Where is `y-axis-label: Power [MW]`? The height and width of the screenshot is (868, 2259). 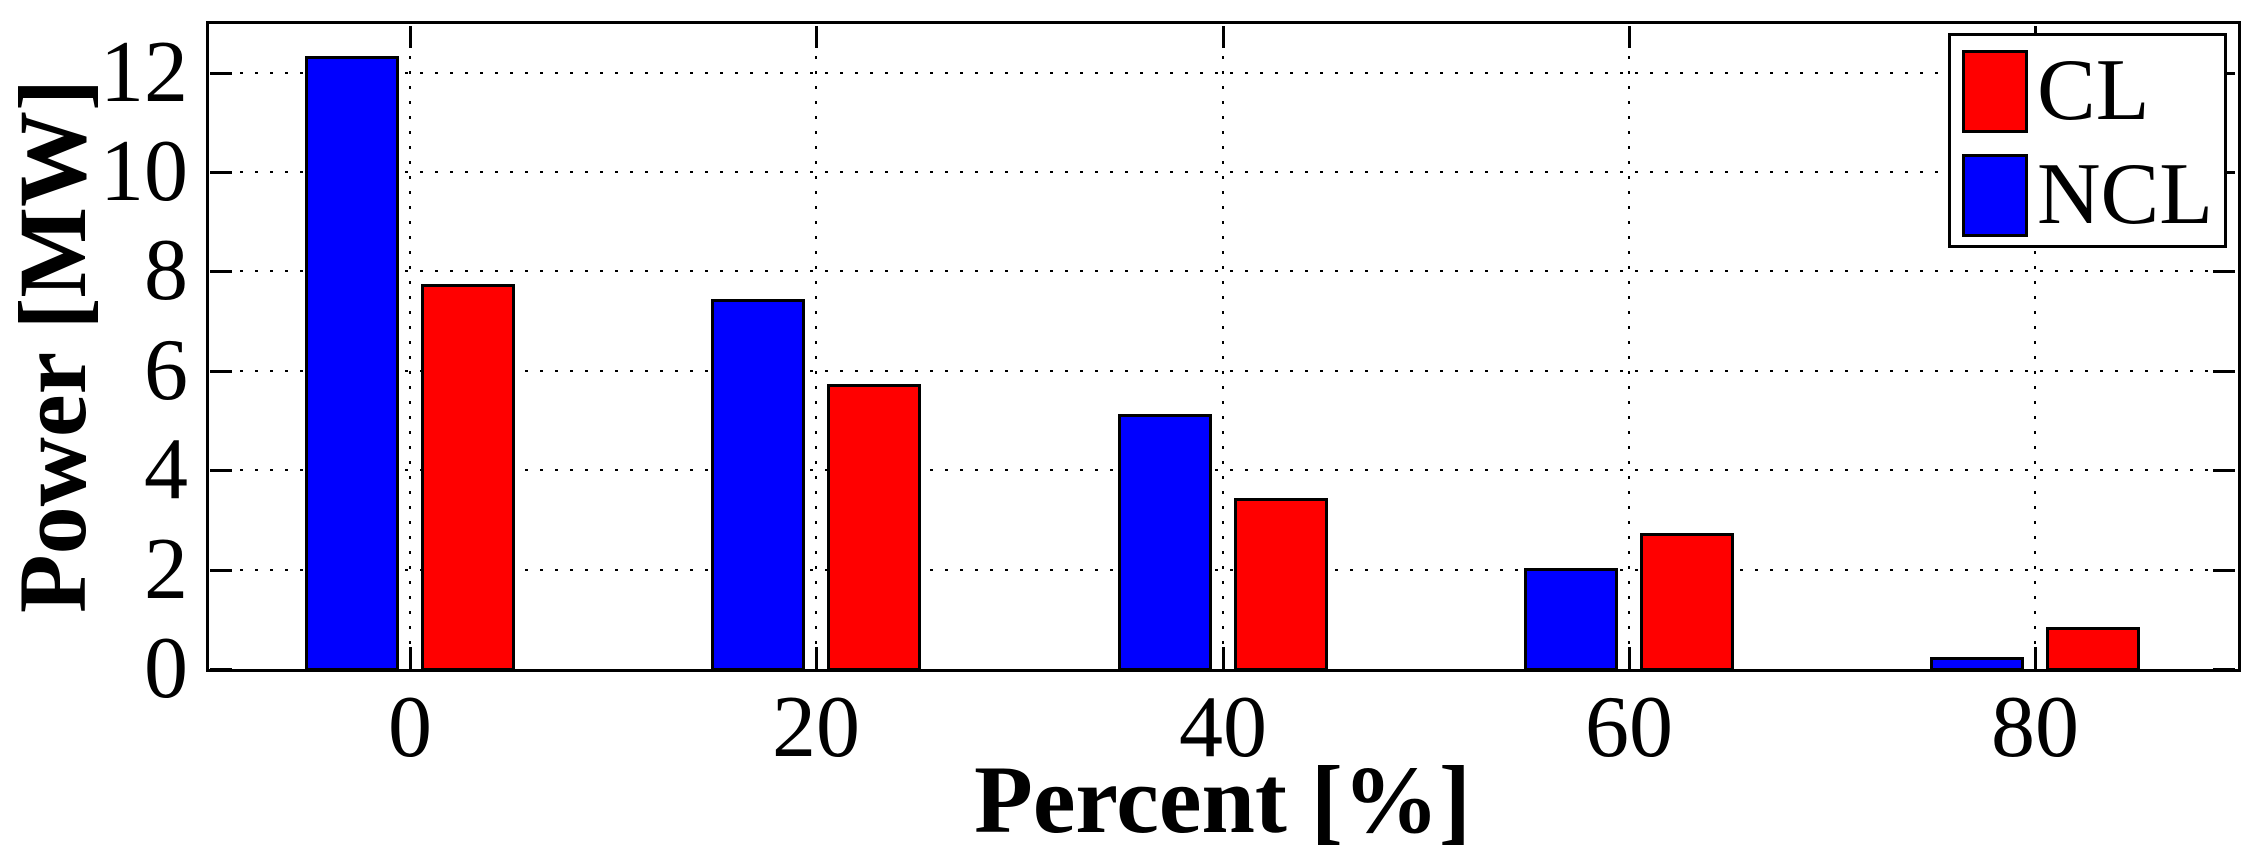
y-axis-label: Power [MW] is located at coordinates (53, 346).